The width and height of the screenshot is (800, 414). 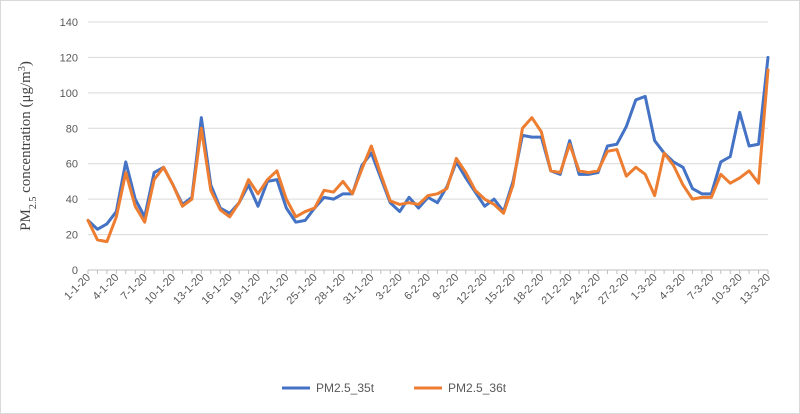 What do you see at coordinates (22, 68) in the screenshot?
I see `y-label-sup: 3` at bounding box center [22, 68].